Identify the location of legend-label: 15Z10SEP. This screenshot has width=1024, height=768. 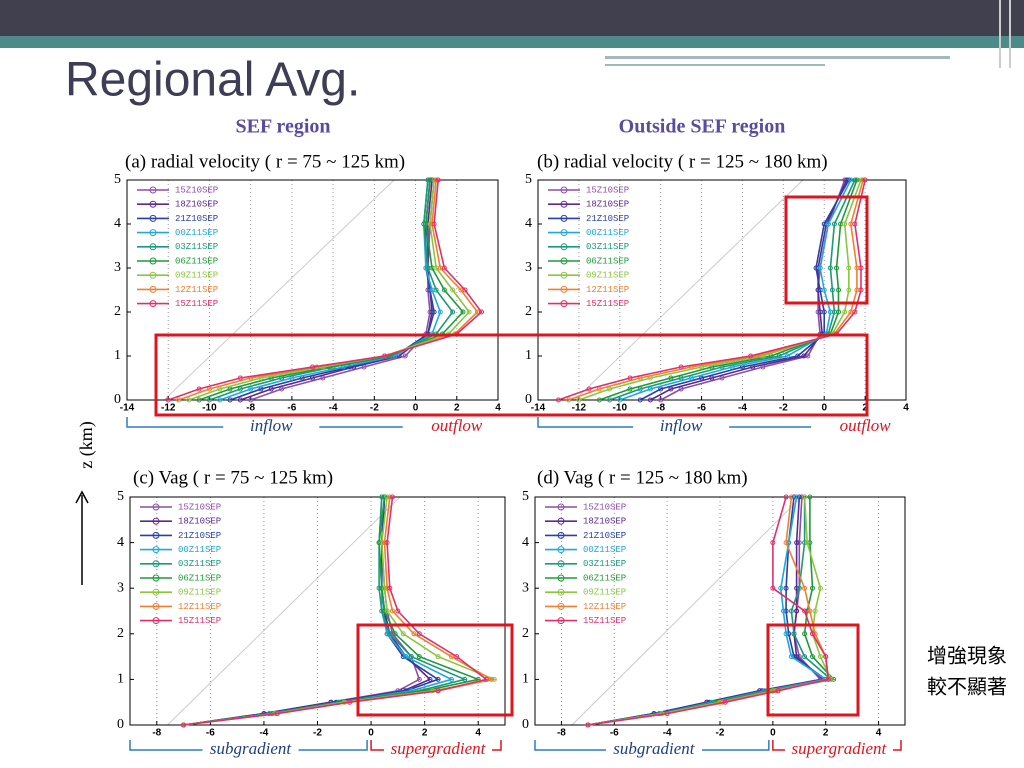
(604, 507).